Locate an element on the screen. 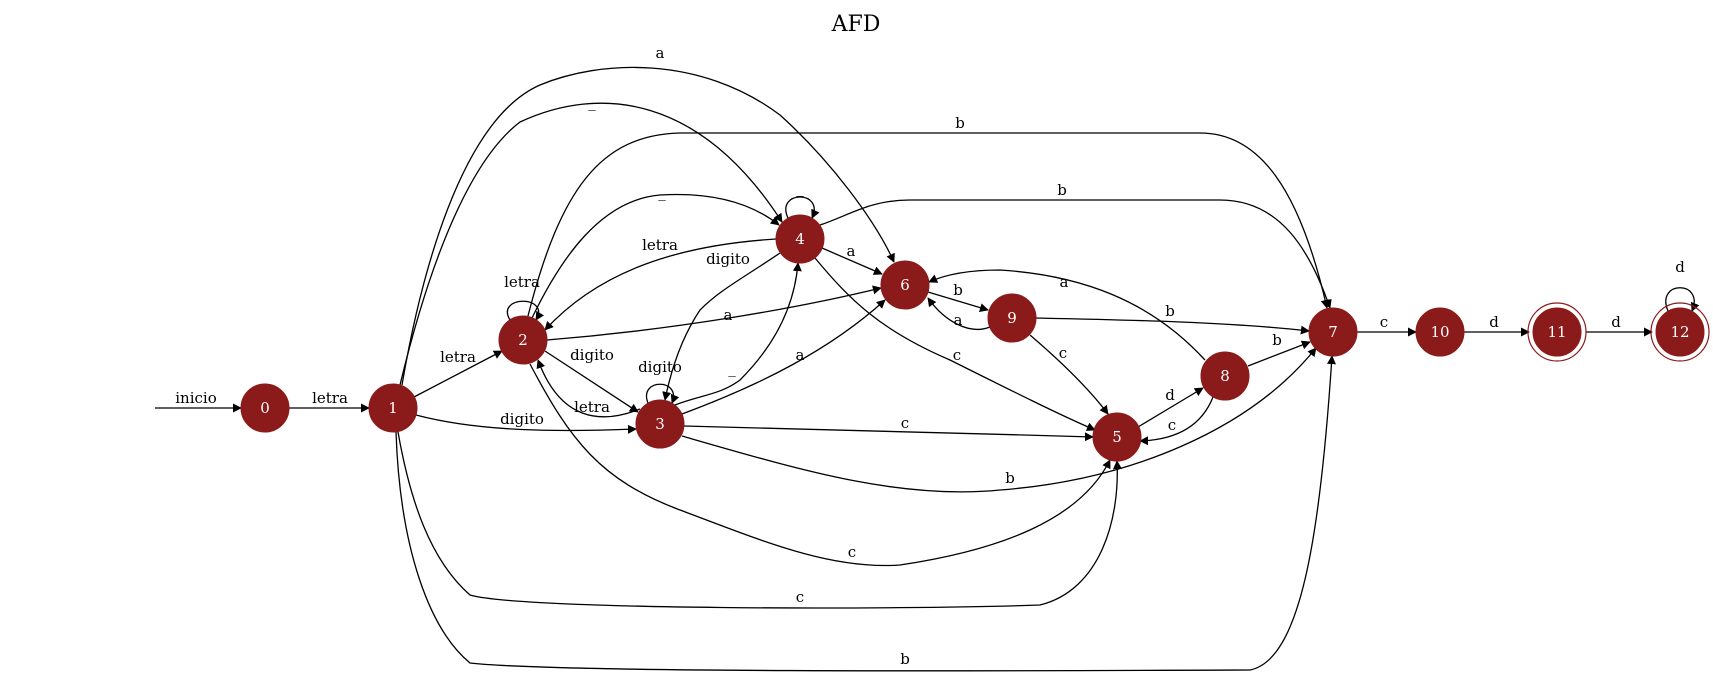  transition-label-1-2: letra is located at coordinates (458, 357).